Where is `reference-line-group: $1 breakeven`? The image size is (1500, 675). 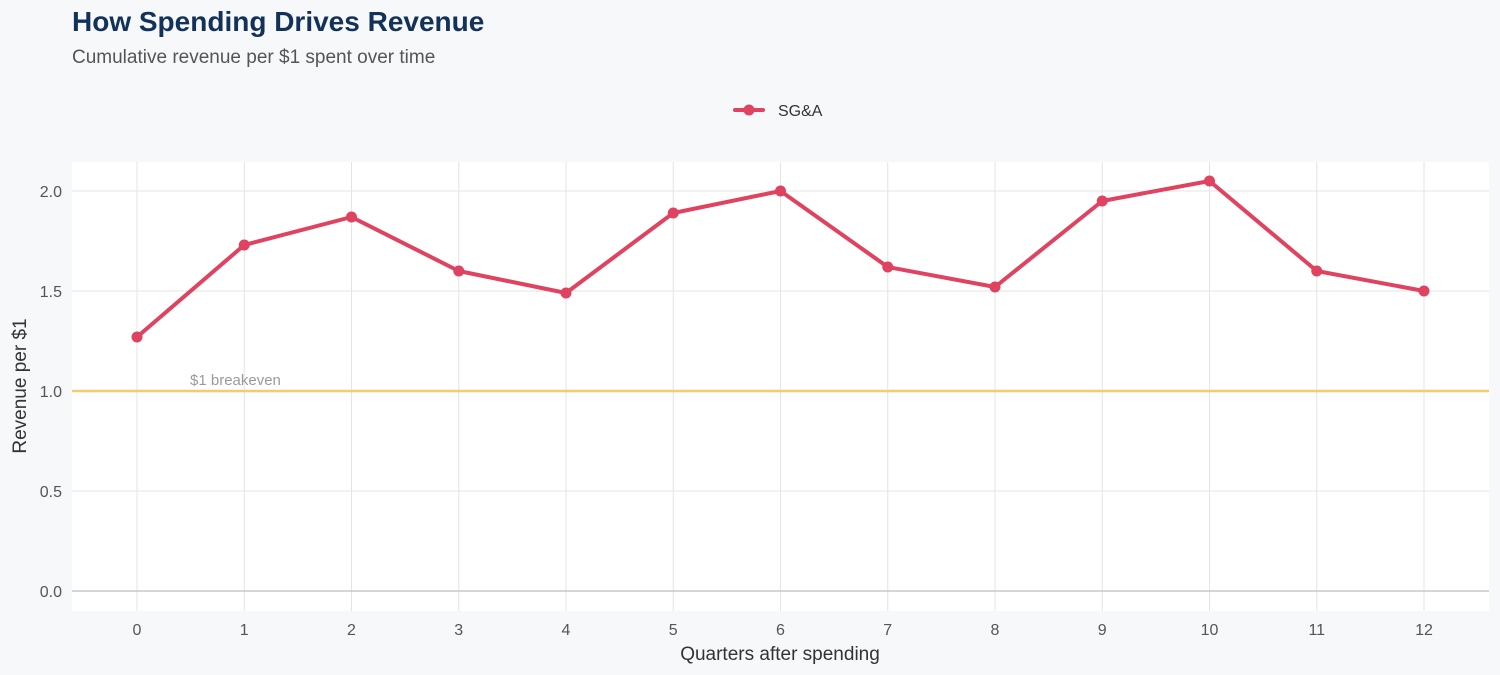
reference-line-group: $1 breakeven is located at coordinates (780, 382).